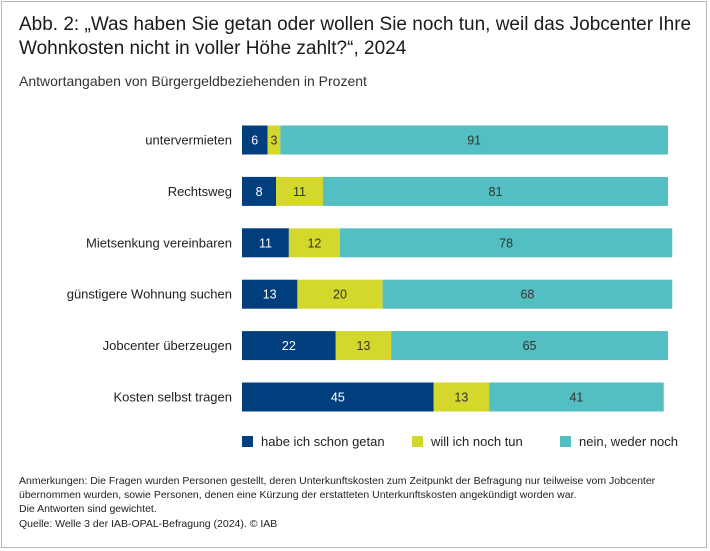 This screenshot has height=551, width=710. I want to click on data-label: 6, so click(254, 141).